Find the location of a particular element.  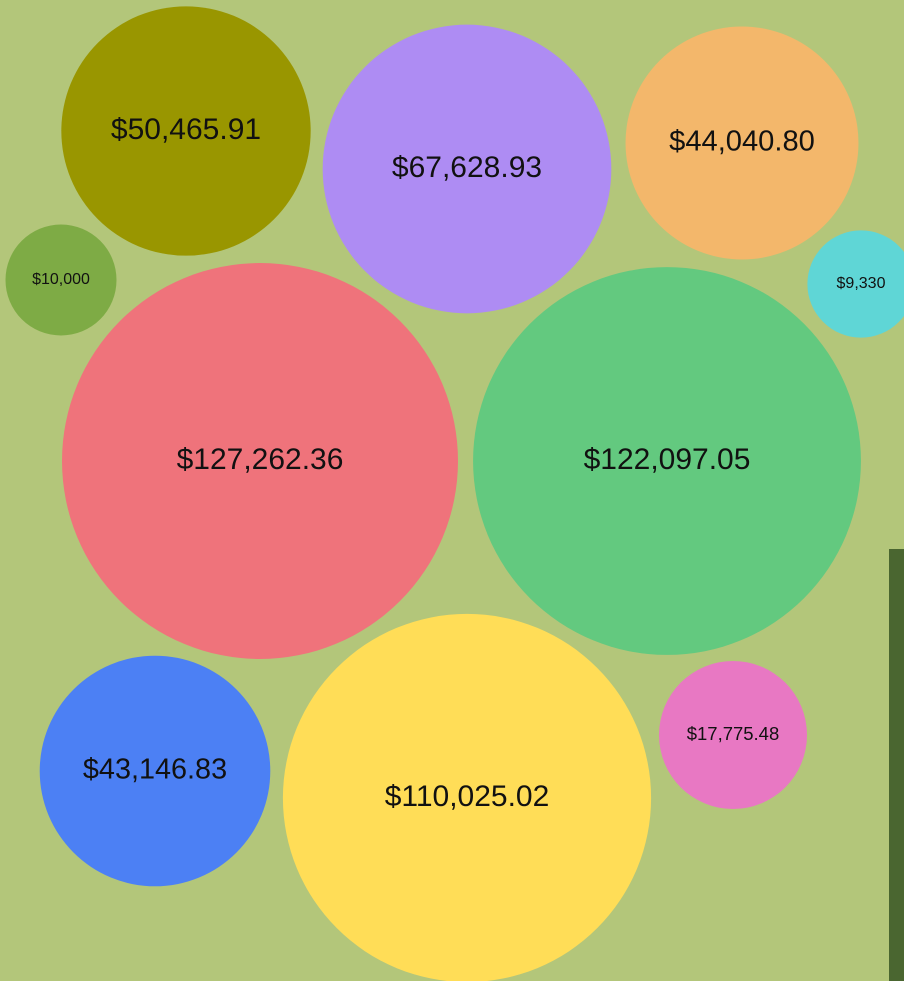

bubble-label: $10,000 is located at coordinates (61, 279).